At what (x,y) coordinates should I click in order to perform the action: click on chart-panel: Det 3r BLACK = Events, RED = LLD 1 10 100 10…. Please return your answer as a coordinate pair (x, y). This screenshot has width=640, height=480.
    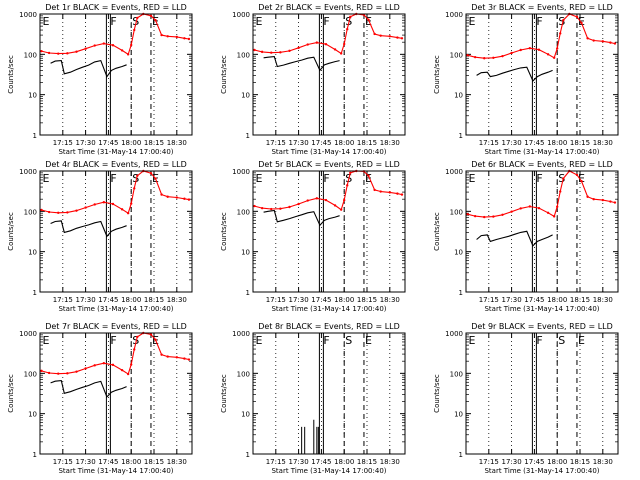
    Looking at the image, I should click on (526, 79).